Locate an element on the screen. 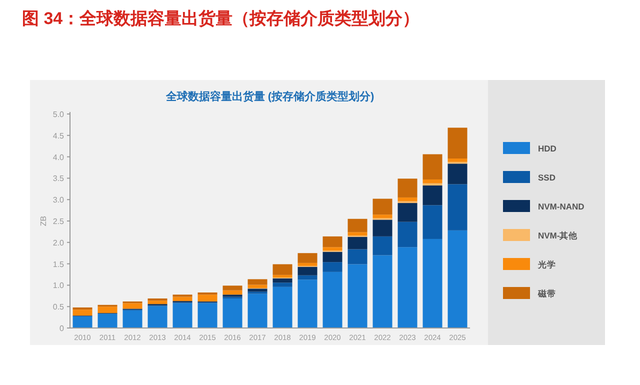 Image resolution: width=640 pixels, height=385 pixels. title: 图 34：全球数据容量出货量（按存储介质类型划分） is located at coordinates (221, 18).